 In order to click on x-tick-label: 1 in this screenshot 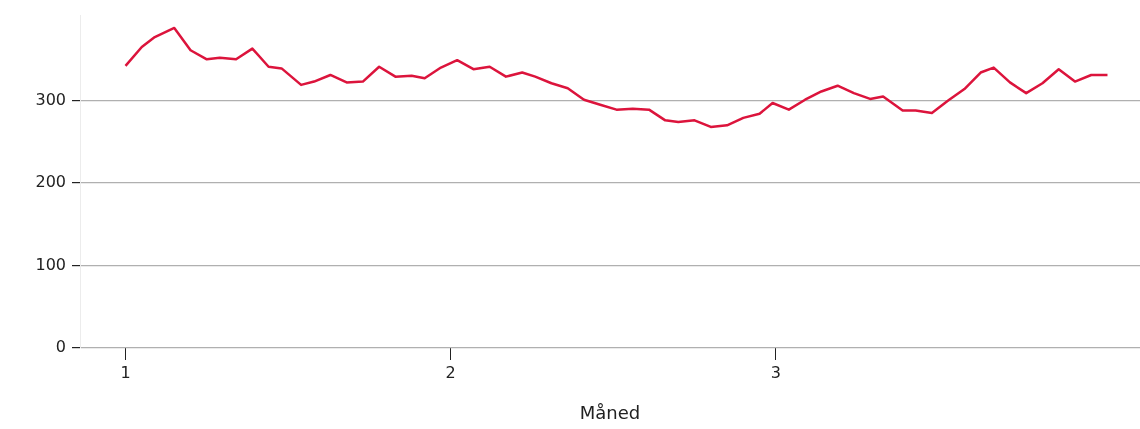, I will do `click(125, 372)`.